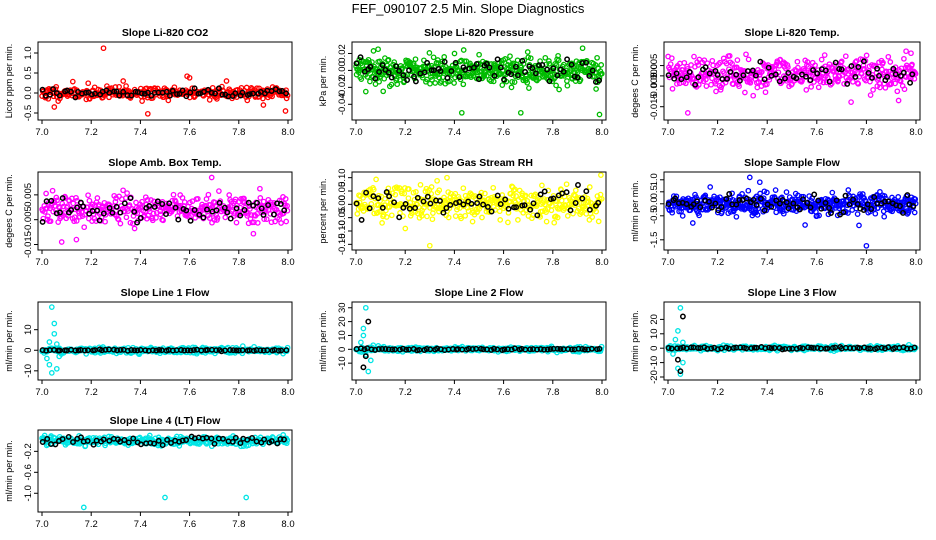 The width and height of the screenshot is (936, 540). I want to click on points-layer, so click(479, 339).